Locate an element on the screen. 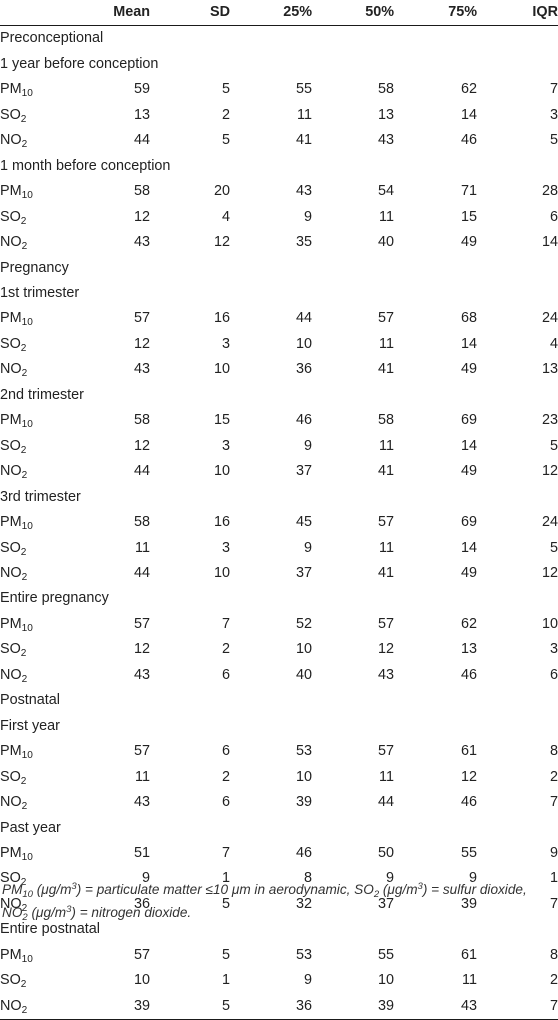  cell-iqr: 5 is located at coordinates (553, 547).